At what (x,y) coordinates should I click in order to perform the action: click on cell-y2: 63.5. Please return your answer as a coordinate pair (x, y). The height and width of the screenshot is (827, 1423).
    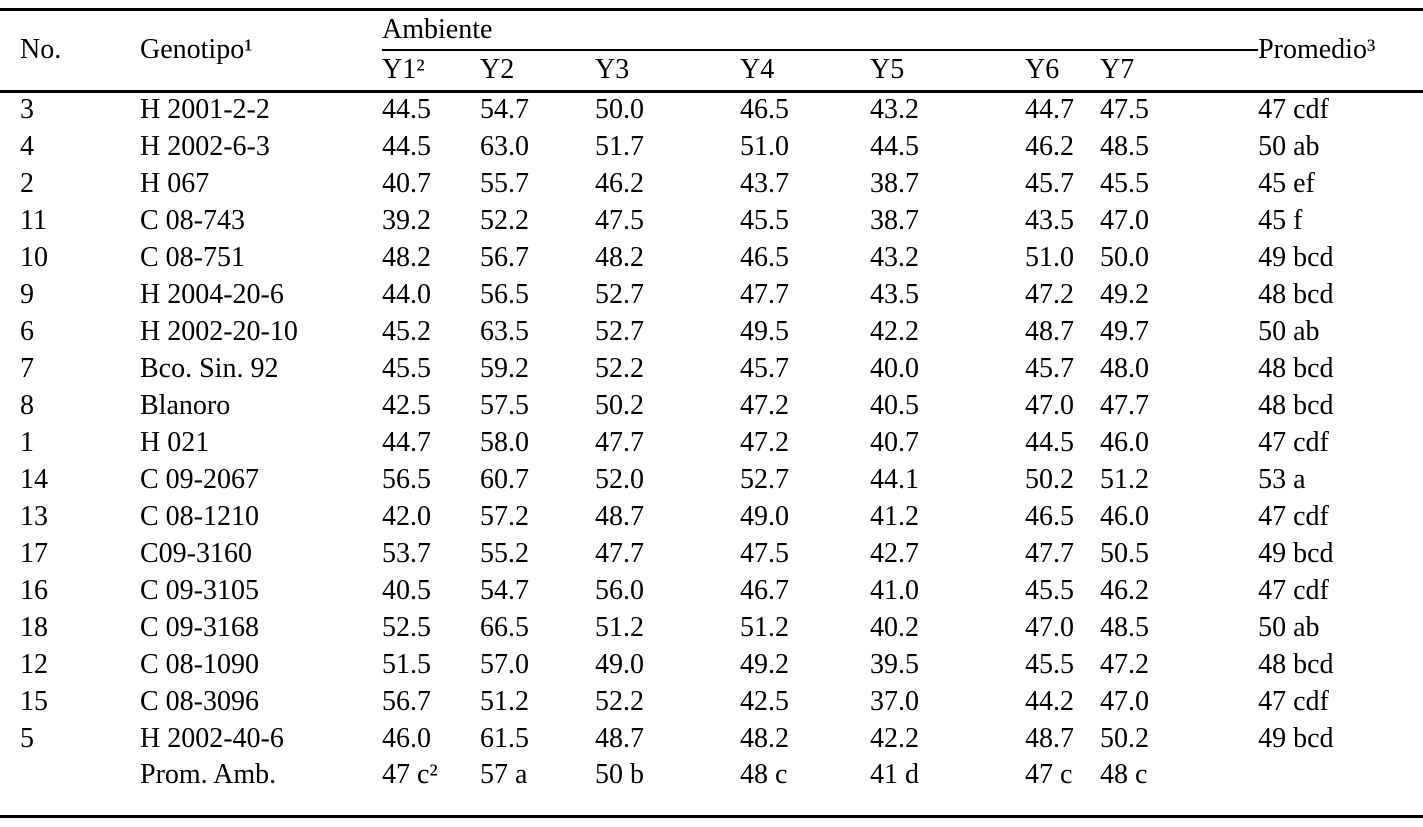
    Looking at the image, I should click on (504, 331).